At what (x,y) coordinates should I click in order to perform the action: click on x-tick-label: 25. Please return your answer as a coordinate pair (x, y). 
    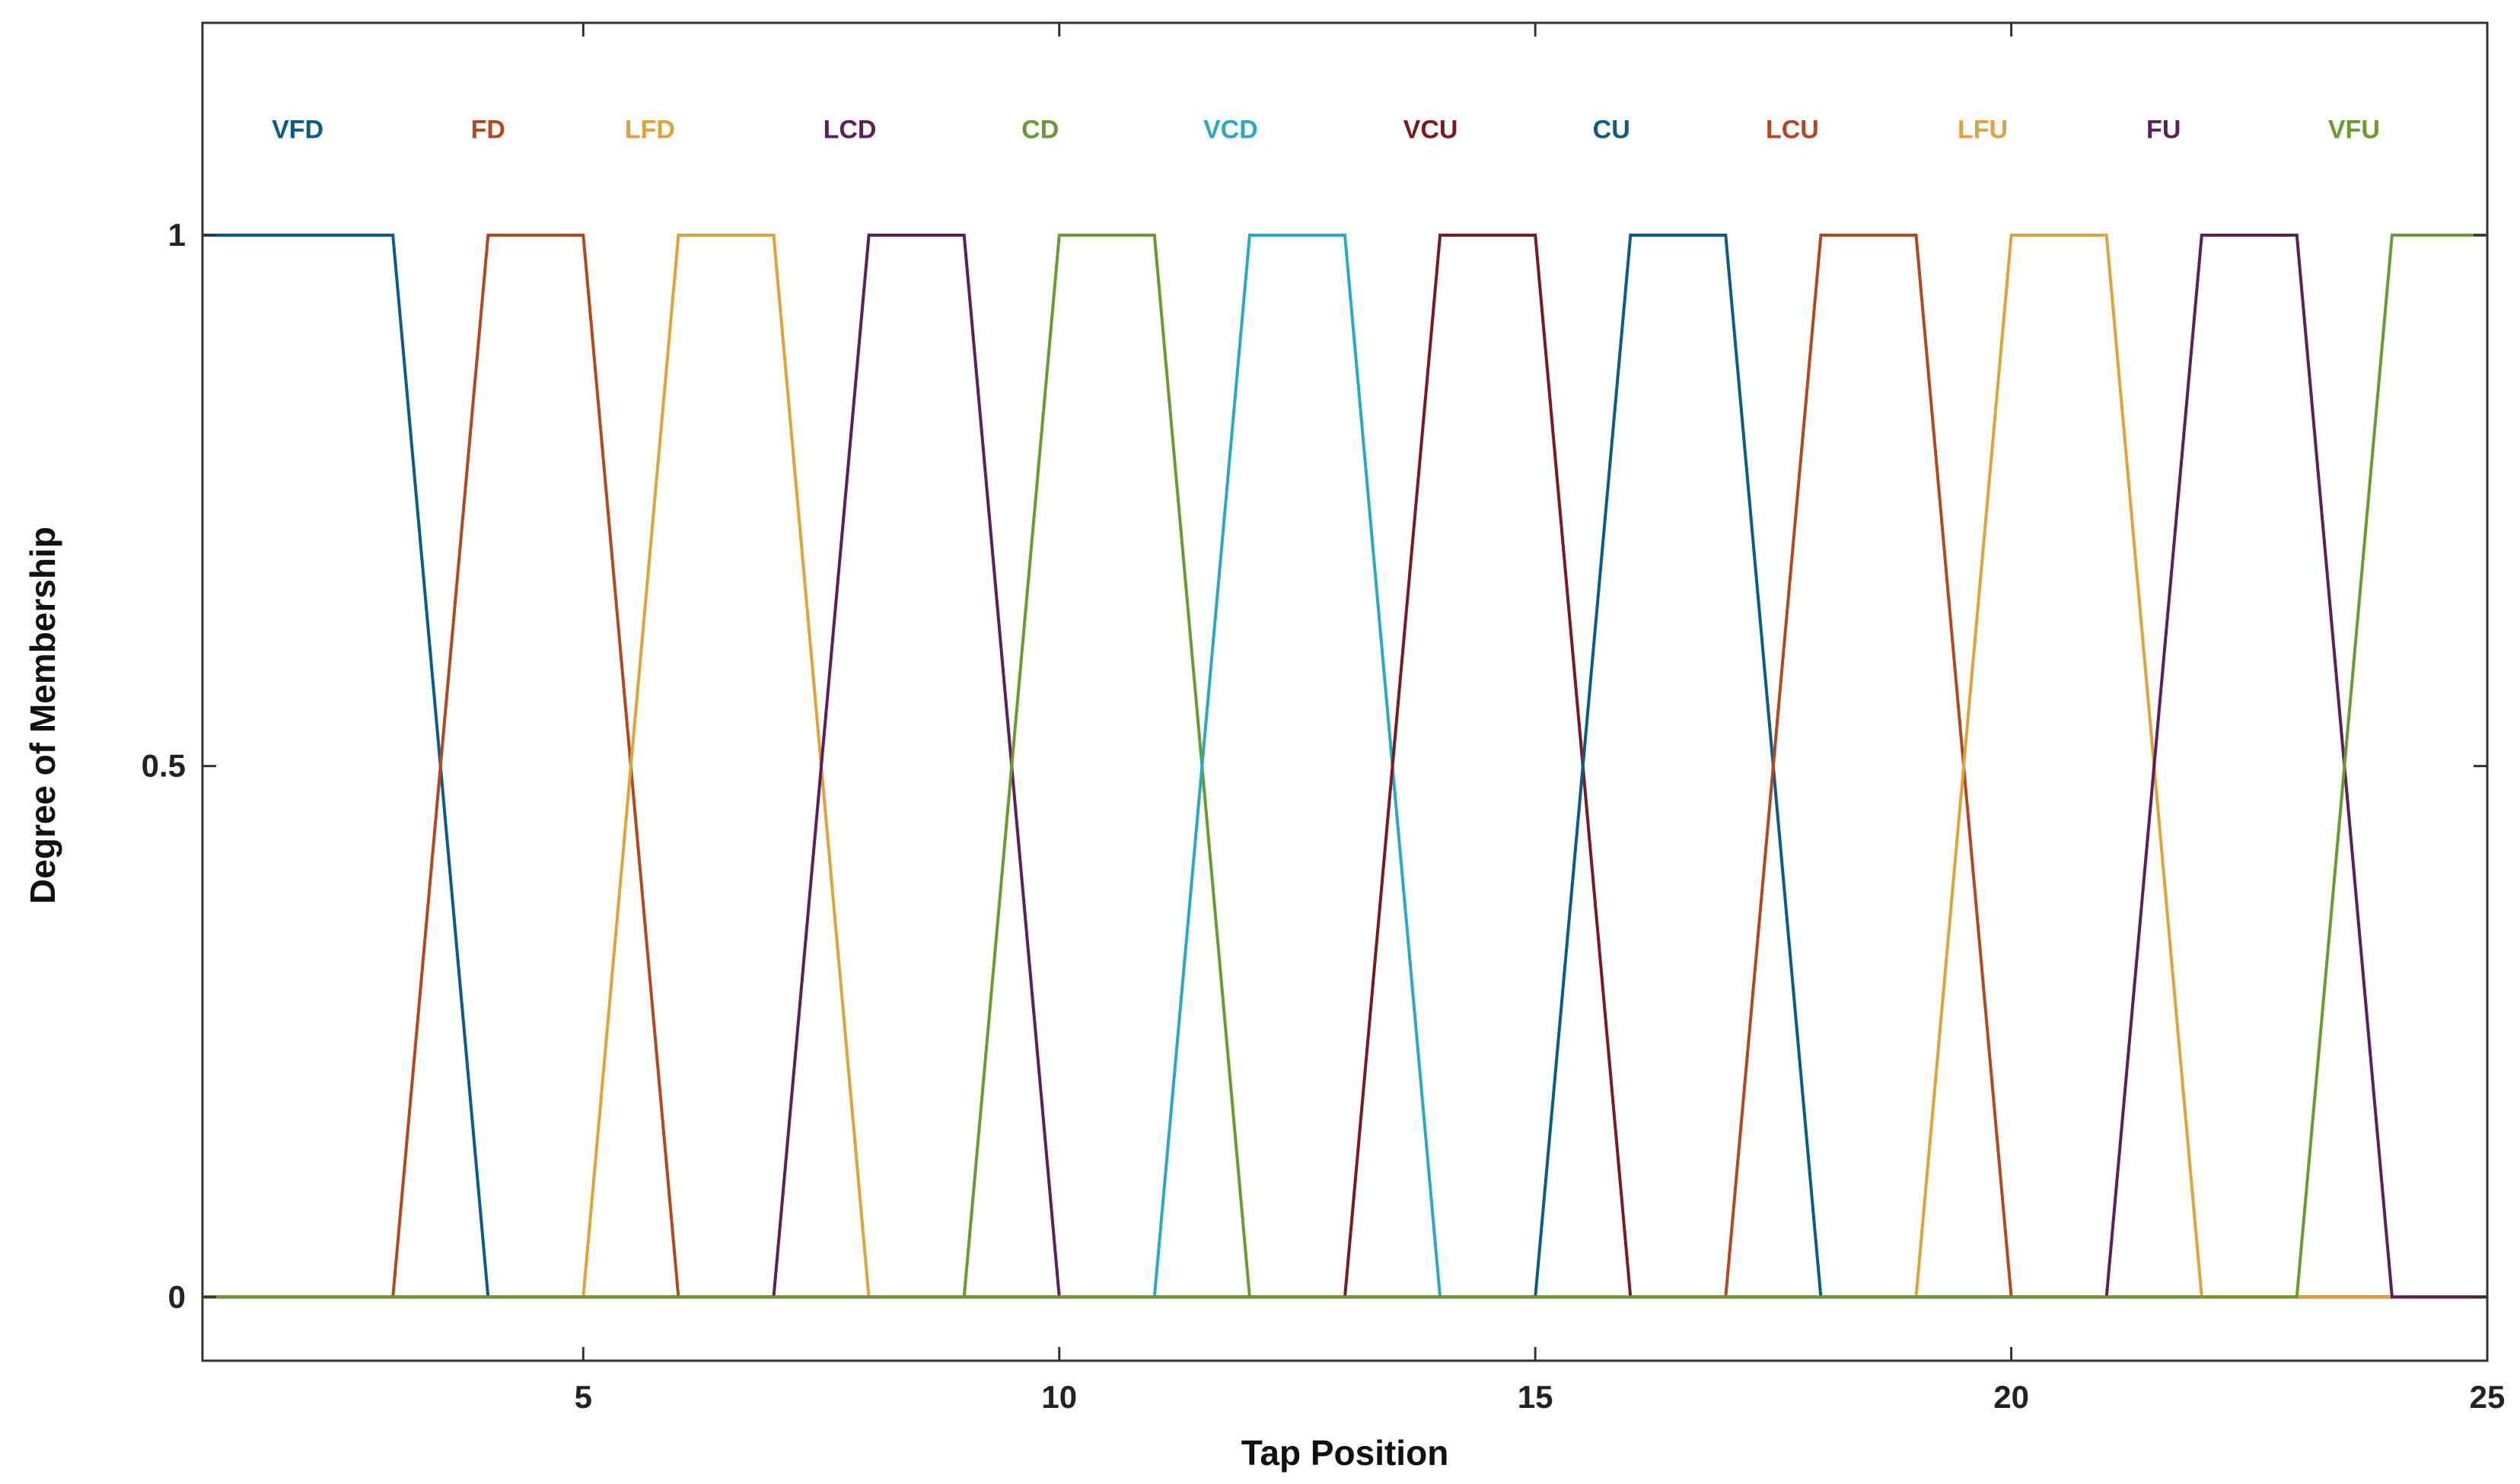
    Looking at the image, I should click on (2488, 1397).